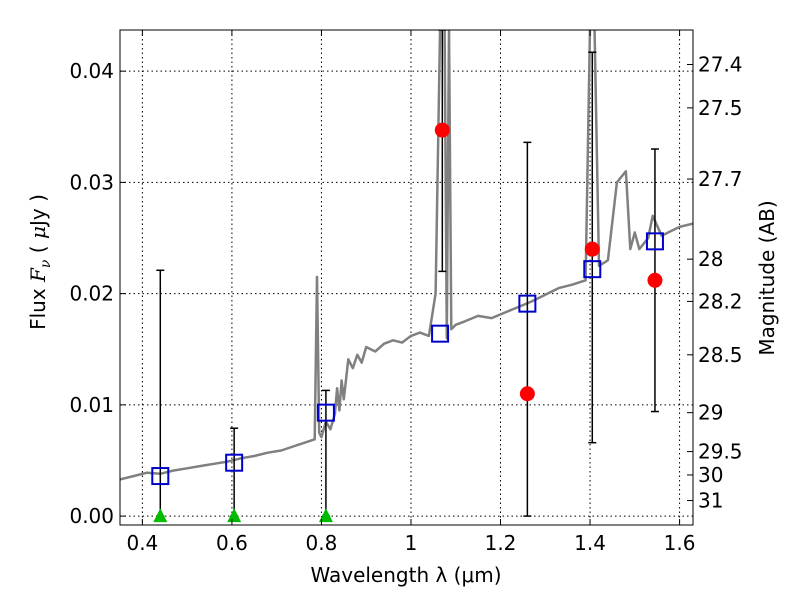  I want to click on y2-tick-label: 28.2, so click(720, 301).